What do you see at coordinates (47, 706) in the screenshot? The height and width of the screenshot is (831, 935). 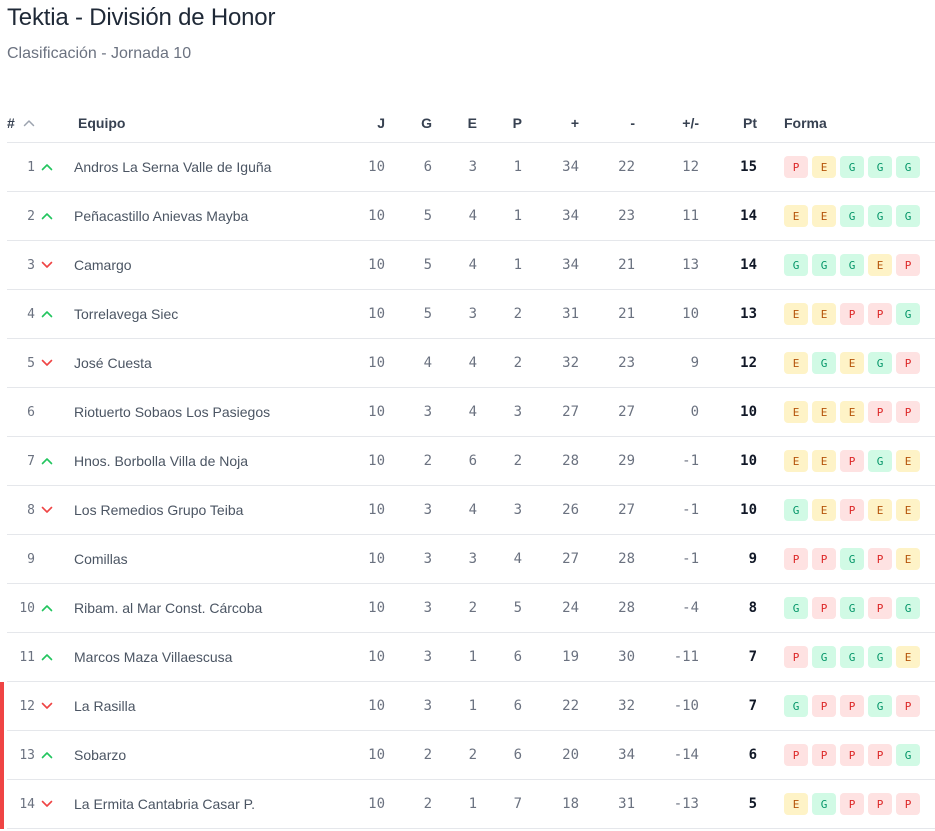 I see `trend-down-icon` at bounding box center [47, 706].